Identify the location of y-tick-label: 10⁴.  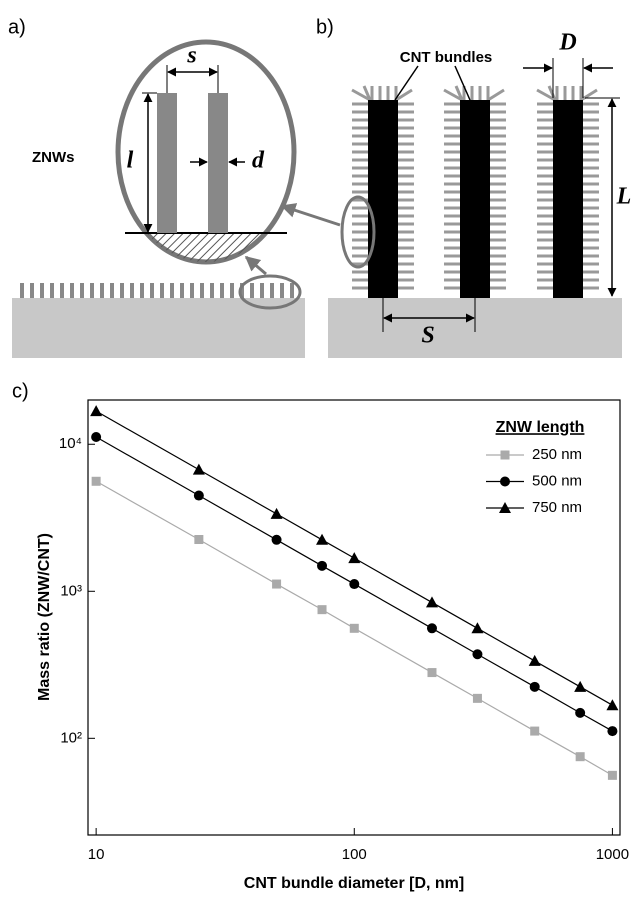
(70, 443).